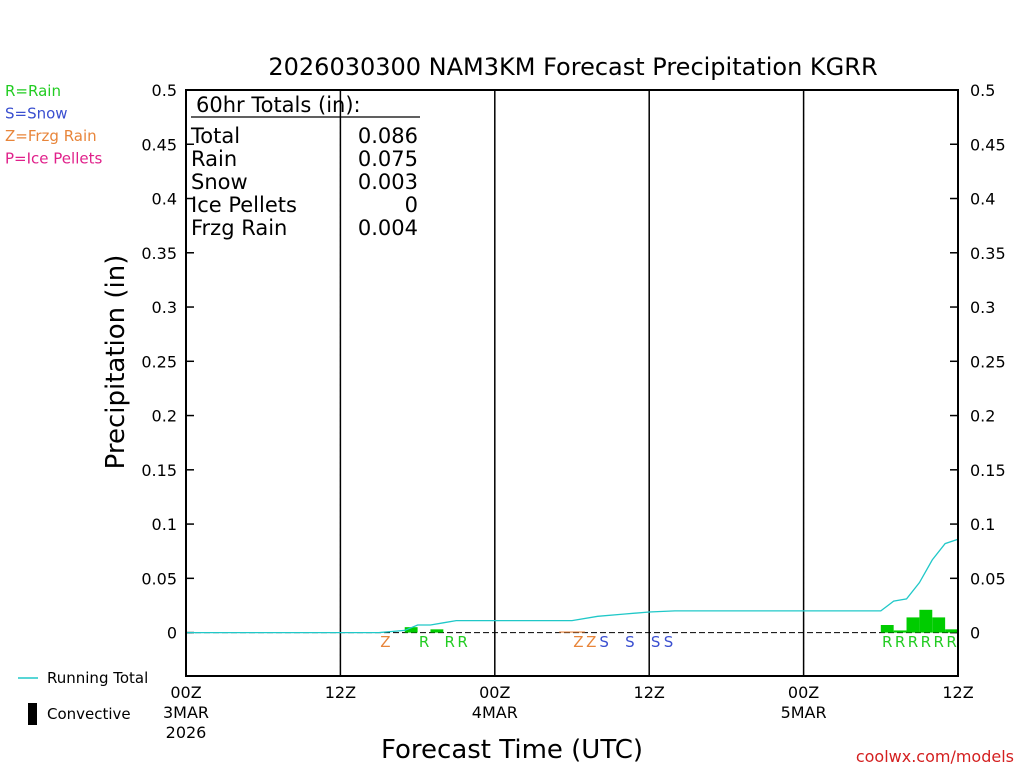 The image size is (1024, 768). I want to click on totals-value: 0.003, so click(388, 182).